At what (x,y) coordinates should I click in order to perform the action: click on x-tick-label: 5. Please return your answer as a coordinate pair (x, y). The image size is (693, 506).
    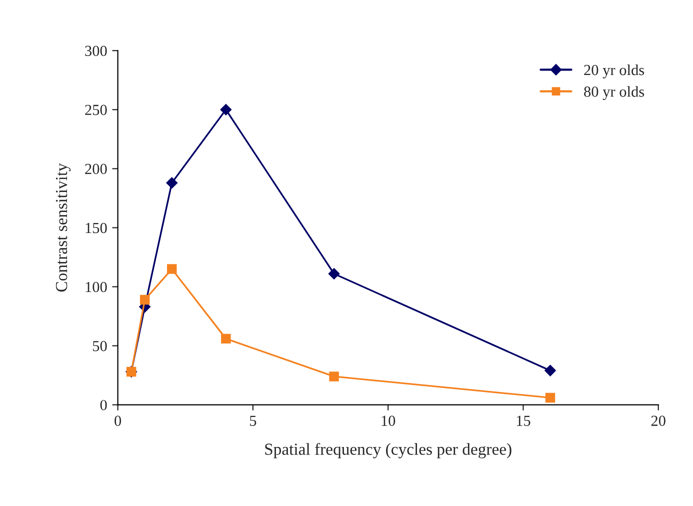
    Looking at the image, I should click on (253, 421).